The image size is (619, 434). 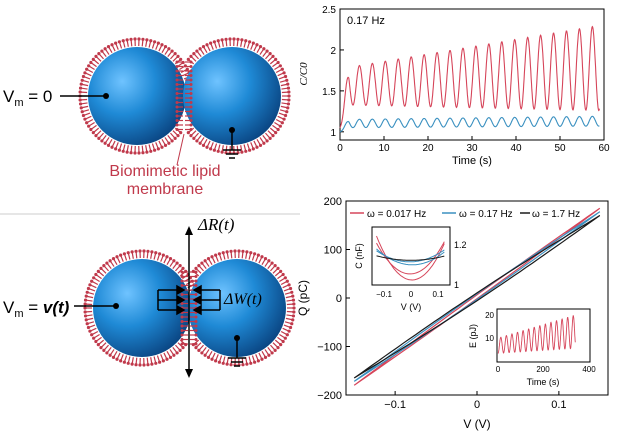 What do you see at coordinates (516, 148) in the screenshot?
I see `x-tick-label: 40` at bounding box center [516, 148].